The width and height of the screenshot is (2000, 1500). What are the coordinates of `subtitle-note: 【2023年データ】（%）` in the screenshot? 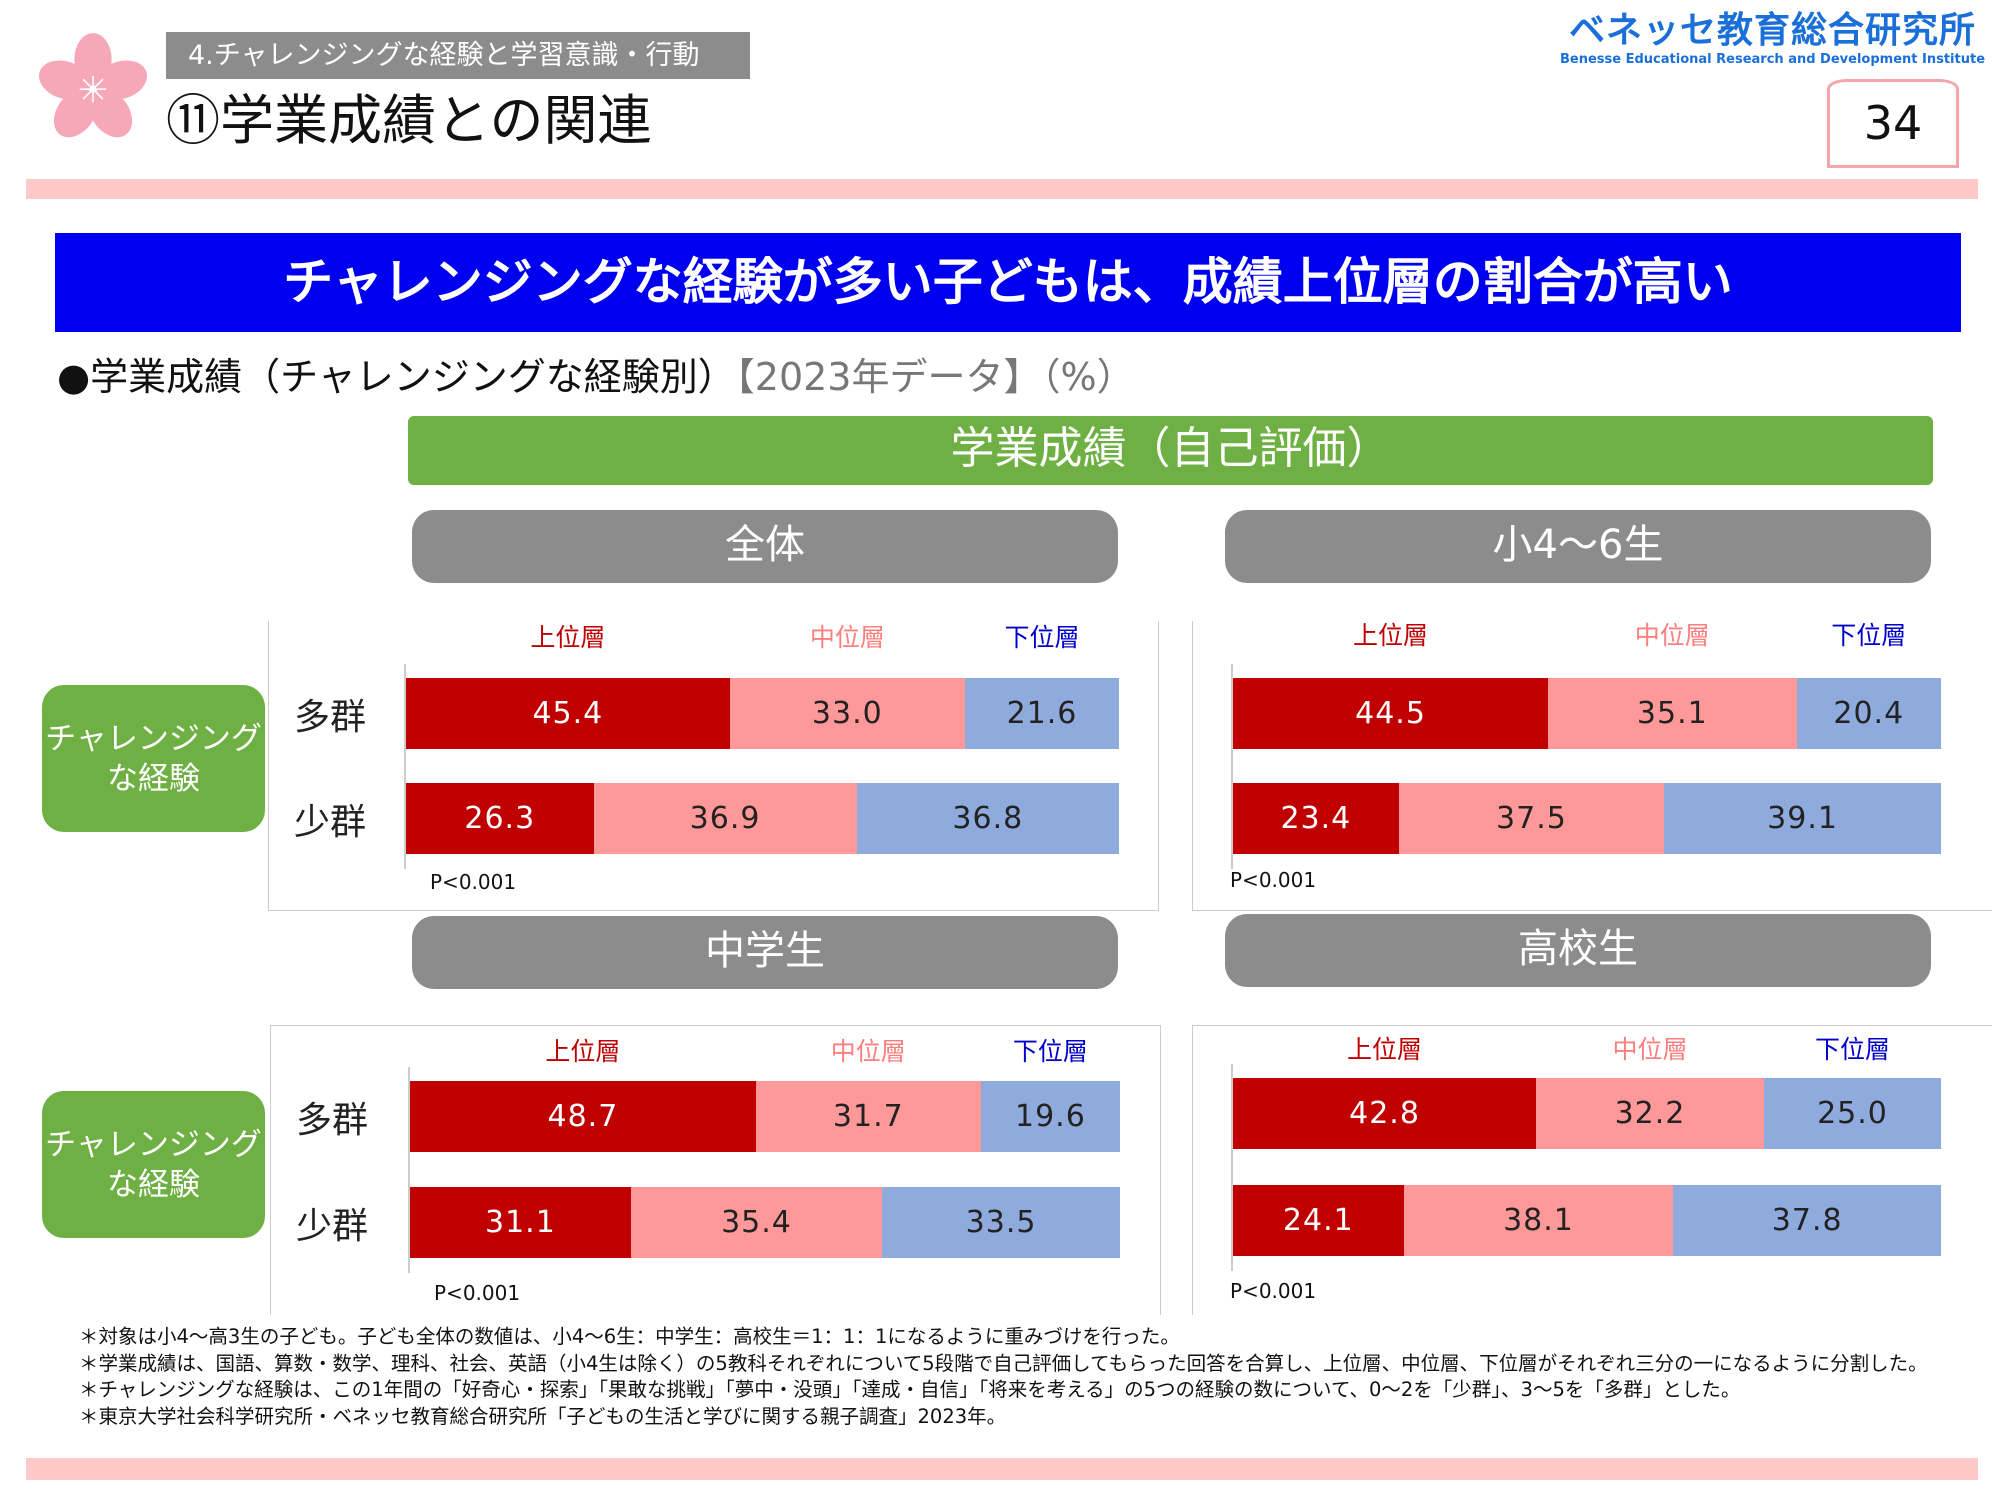 It's located at (935, 377).